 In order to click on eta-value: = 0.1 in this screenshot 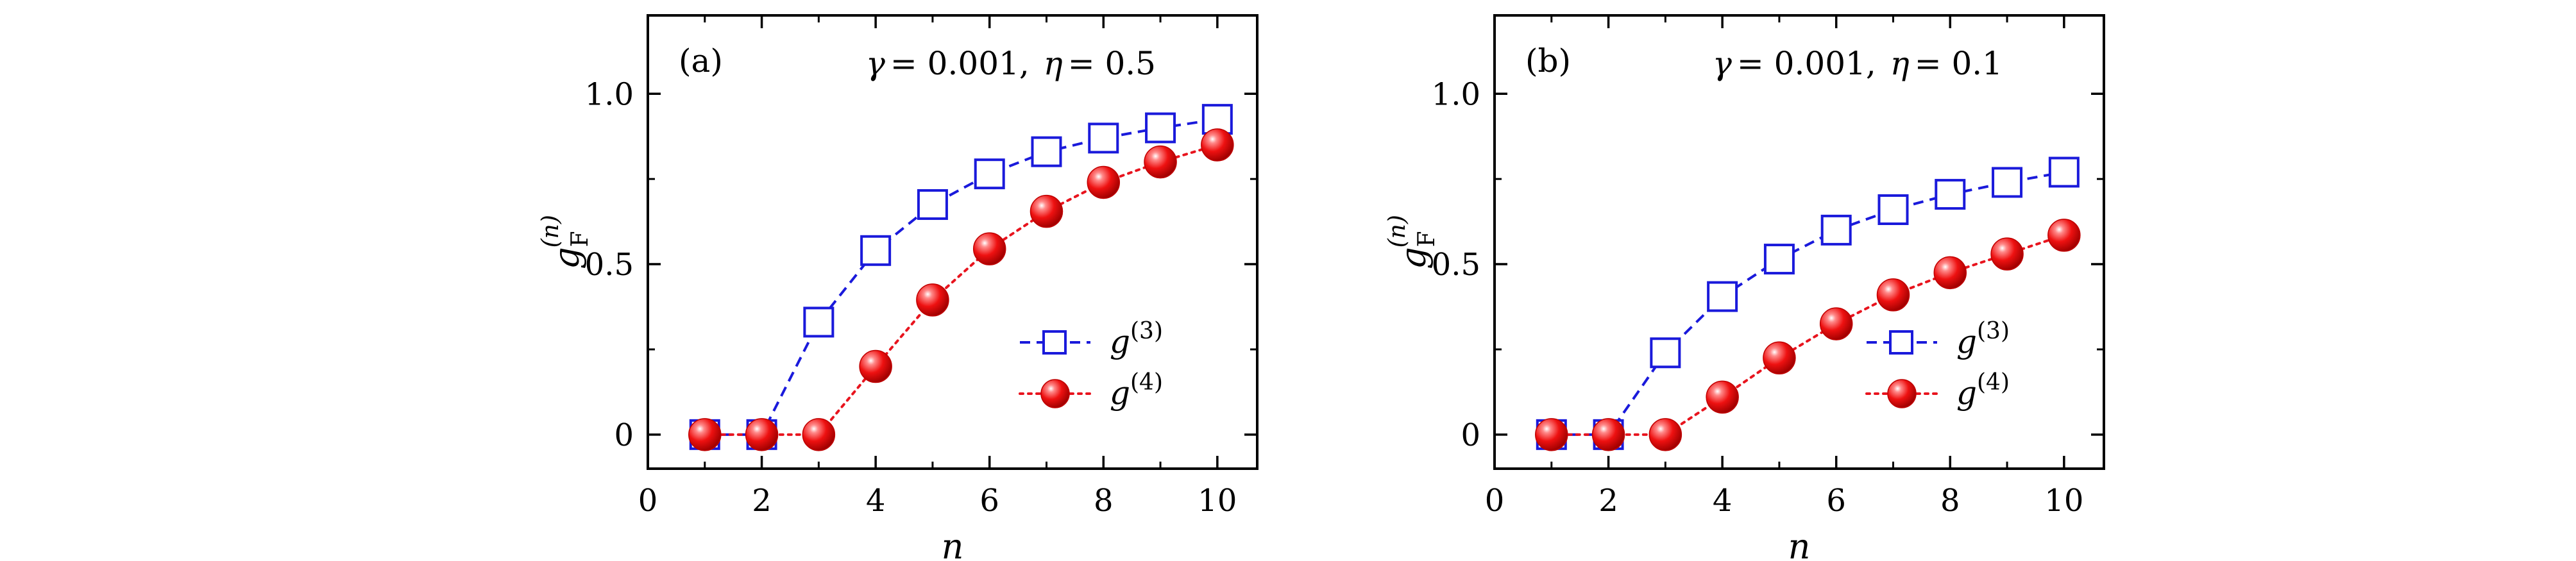, I will do `click(1959, 63)`.